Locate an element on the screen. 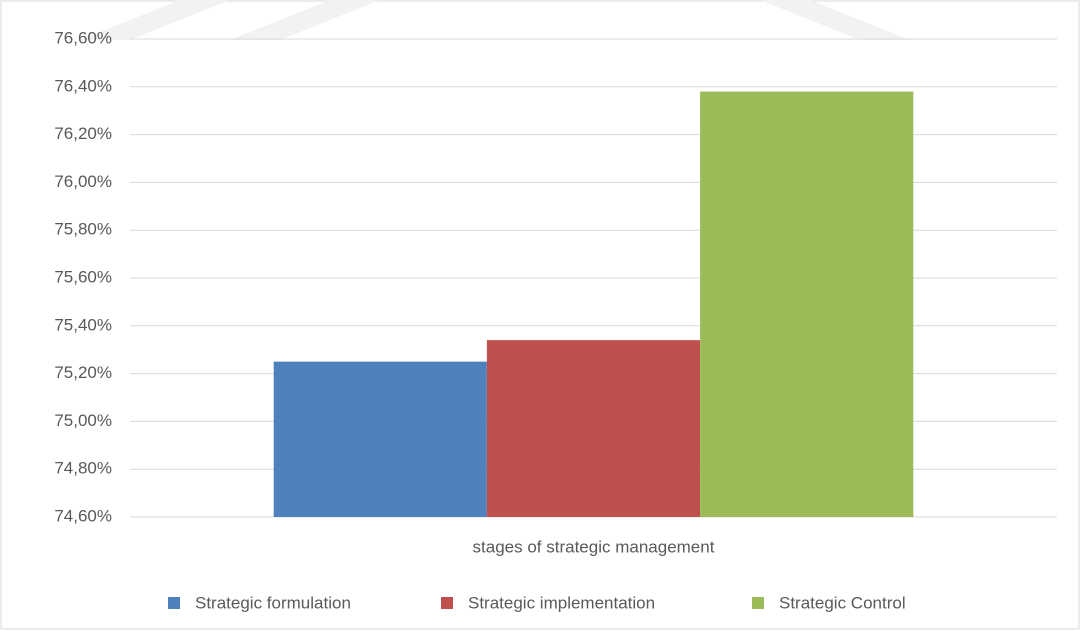 This screenshot has height=632, width=1082. y-tick-label: 75,20% is located at coordinates (83, 372).